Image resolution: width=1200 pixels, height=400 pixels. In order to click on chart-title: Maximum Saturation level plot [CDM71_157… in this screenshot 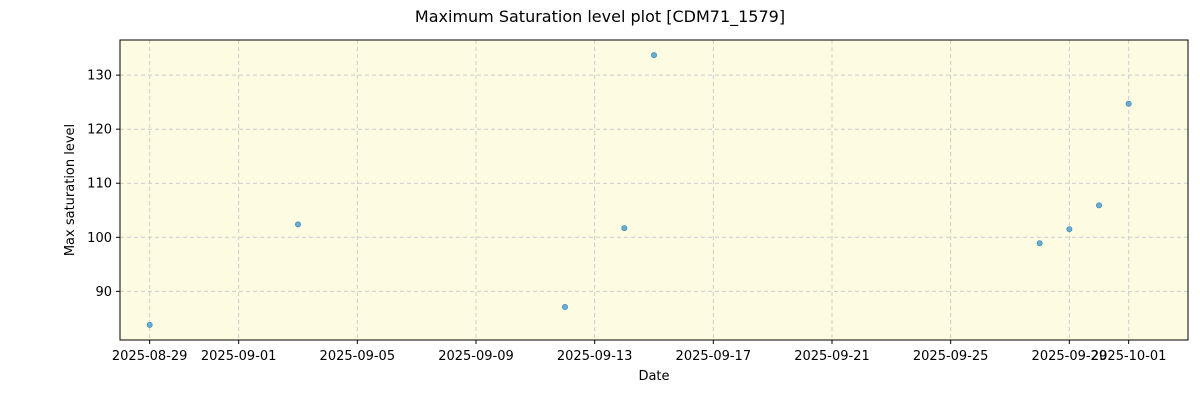, I will do `click(600, 17)`.